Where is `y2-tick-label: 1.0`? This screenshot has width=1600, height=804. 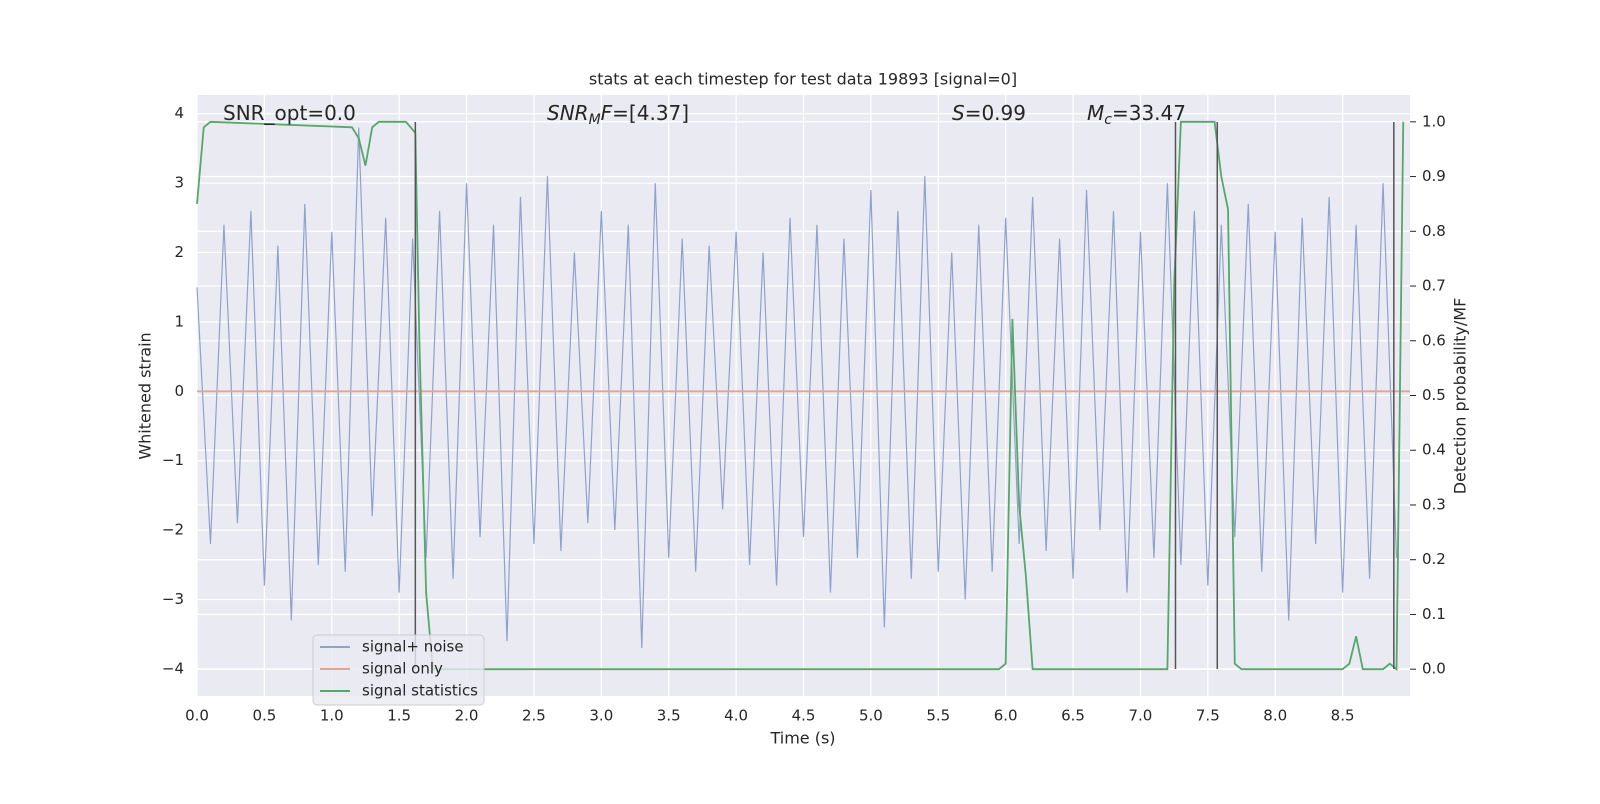
y2-tick-label: 1.0 is located at coordinates (1434, 121).